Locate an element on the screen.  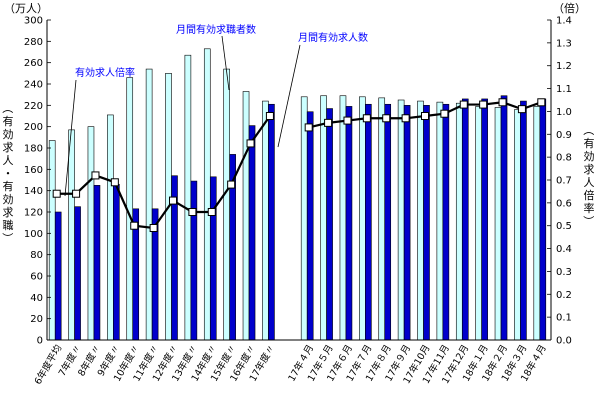
left-tick-label: 0 is located at coordinates (40, 341).